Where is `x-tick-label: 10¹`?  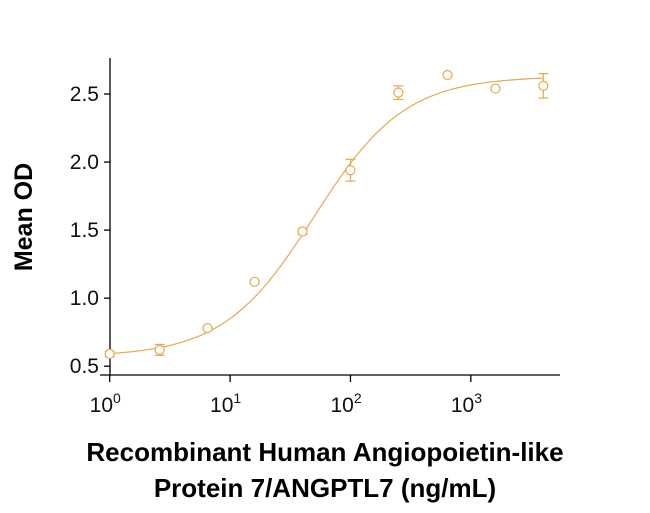 x-tick-label: 10¹ is located at coordinates (225, 403).